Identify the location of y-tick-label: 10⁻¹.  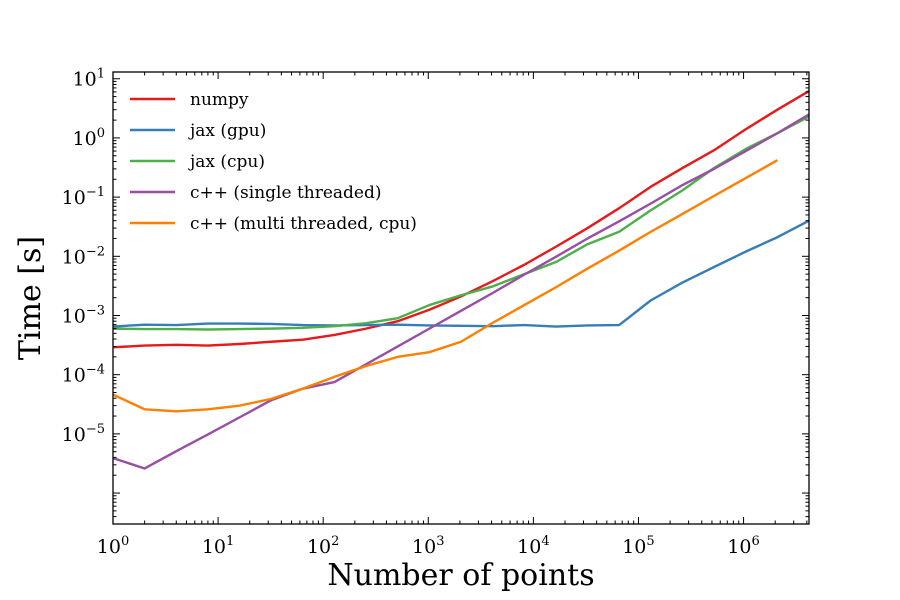
(83, 197).